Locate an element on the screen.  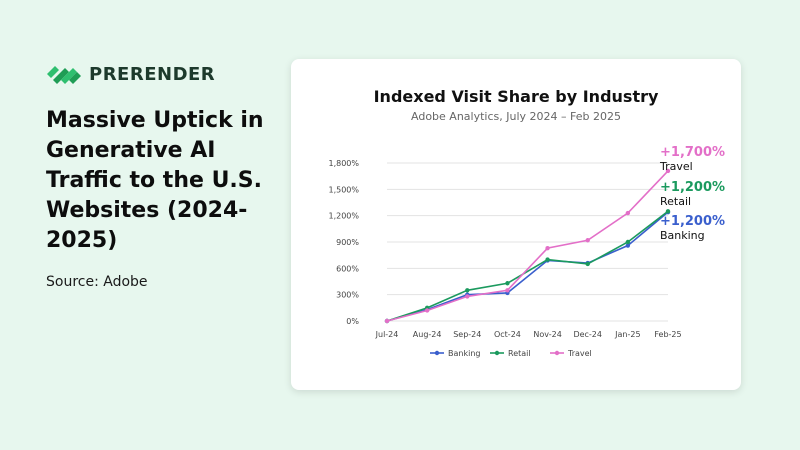
chart-title: Indexed Visit Share by Industry is located at coordinates (516, 96).